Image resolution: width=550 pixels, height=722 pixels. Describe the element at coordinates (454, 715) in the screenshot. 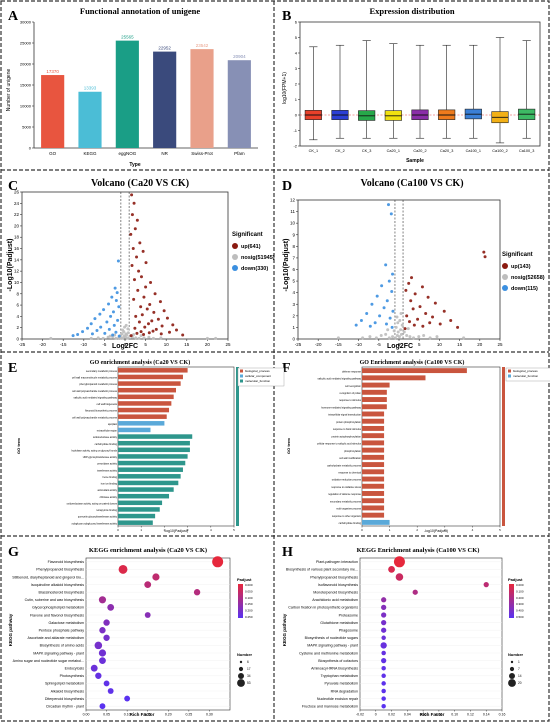

I see `panel-h-x-tick-label: 0.10` at that location.